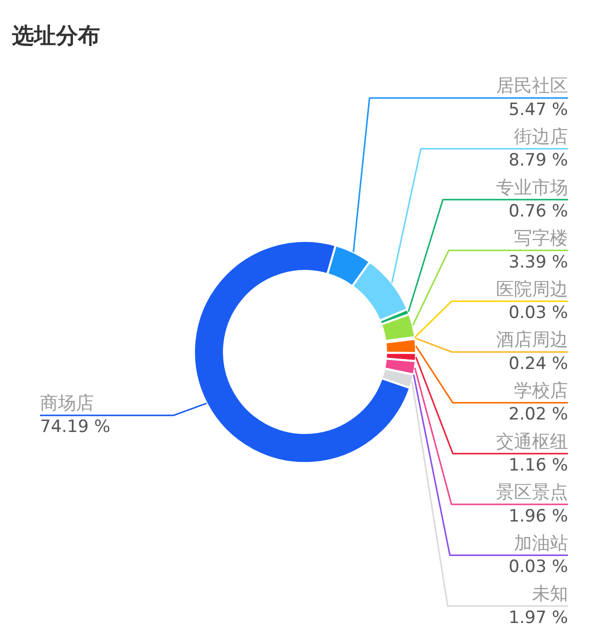  Describe the element at coordinates (532, 493) in the screenshot. I see `slice-label: 景区景点` at that location.